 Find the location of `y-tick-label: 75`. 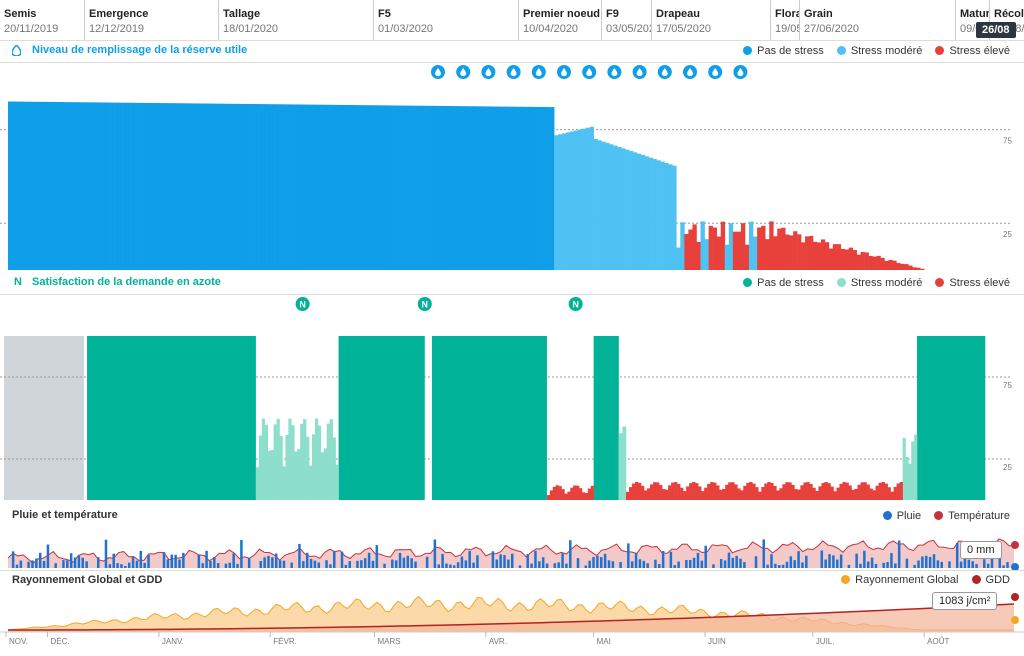

y-tick-label: 75 is located at coordinates (1007, 385).